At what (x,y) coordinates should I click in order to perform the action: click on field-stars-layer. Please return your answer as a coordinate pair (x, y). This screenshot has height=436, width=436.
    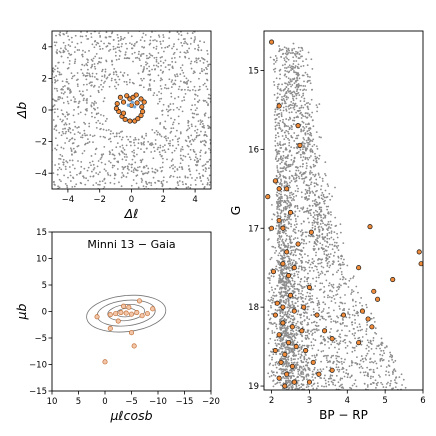
    Looking at the image, I should click on (133, 110).